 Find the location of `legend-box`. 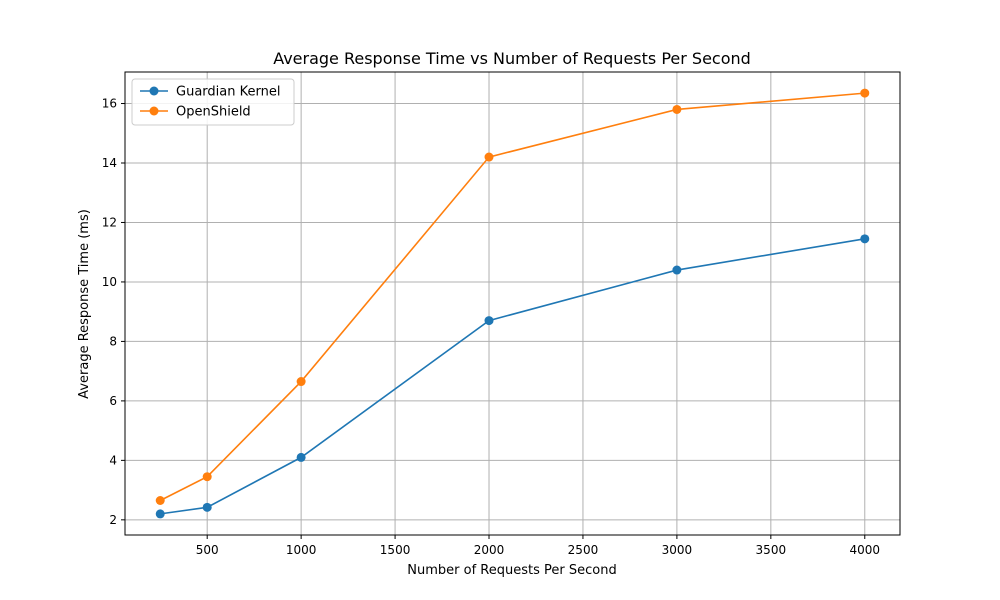

legend-box is located at coordinates (213, 102).